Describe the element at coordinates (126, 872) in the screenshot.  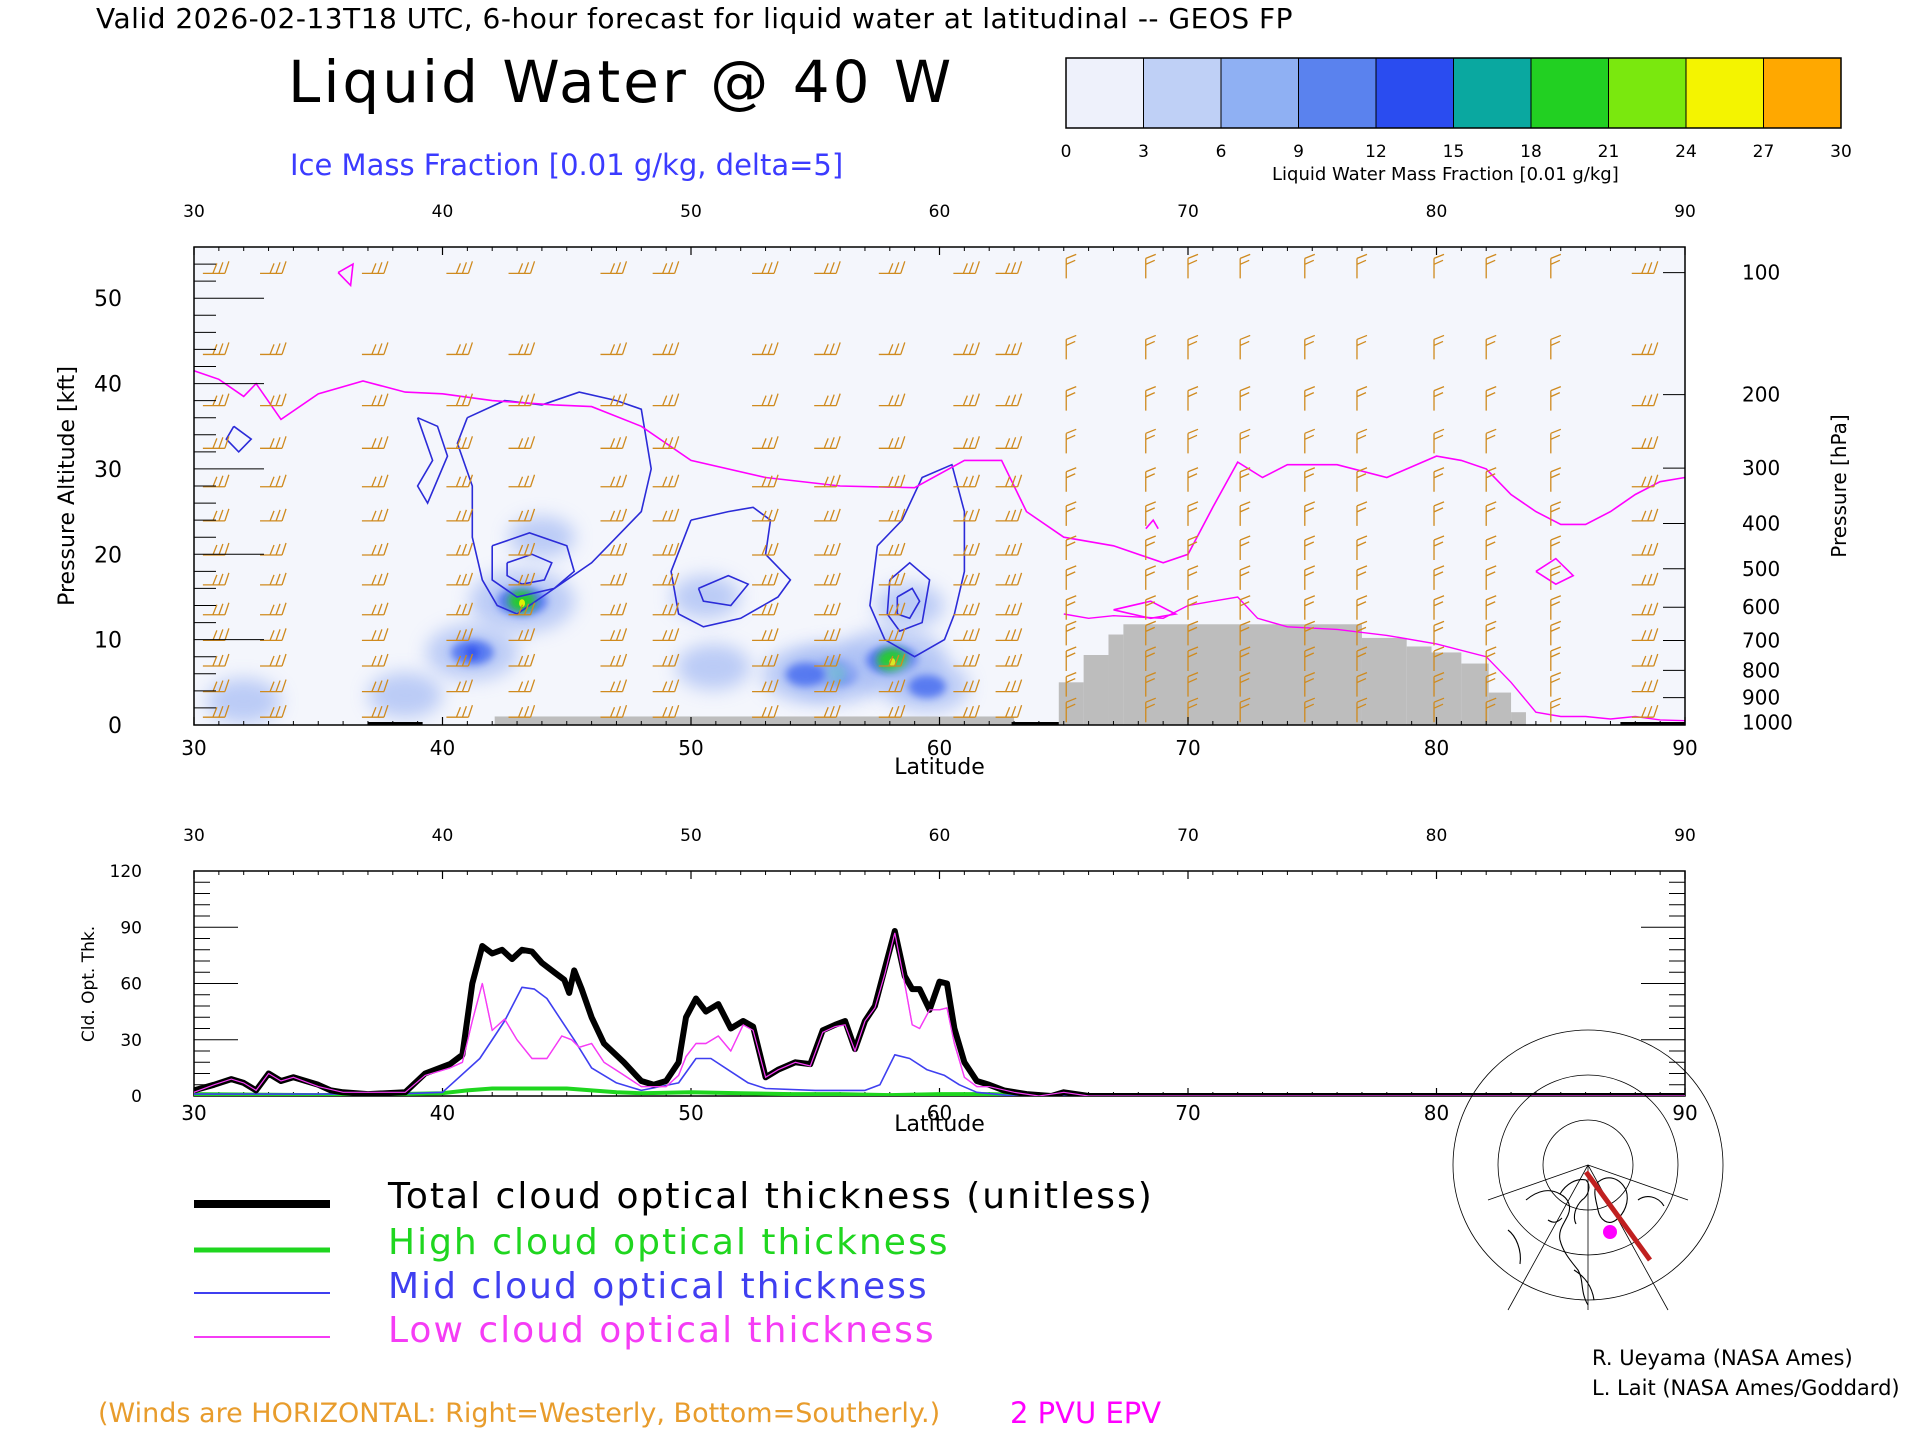
I see `y-tick-label: 120` at that location.